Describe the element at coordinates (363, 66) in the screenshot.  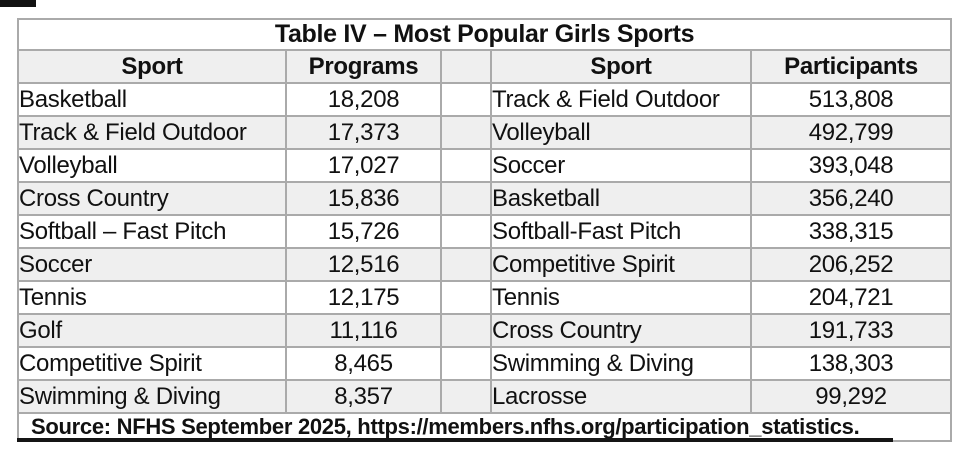
I see `header-programs: Programs` at that location.